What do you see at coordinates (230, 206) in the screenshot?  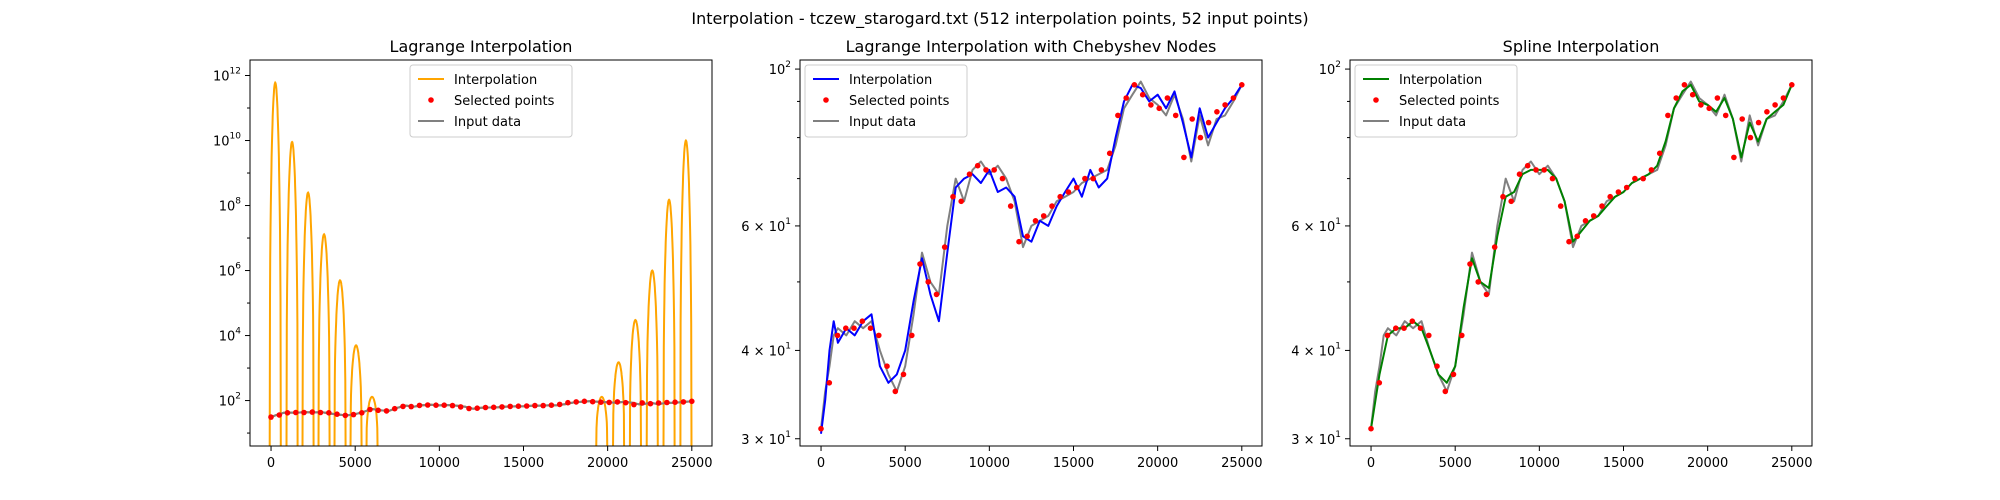 I see `lagrange-y-tick-label: 10⁸` at bounding box center [230, 206].